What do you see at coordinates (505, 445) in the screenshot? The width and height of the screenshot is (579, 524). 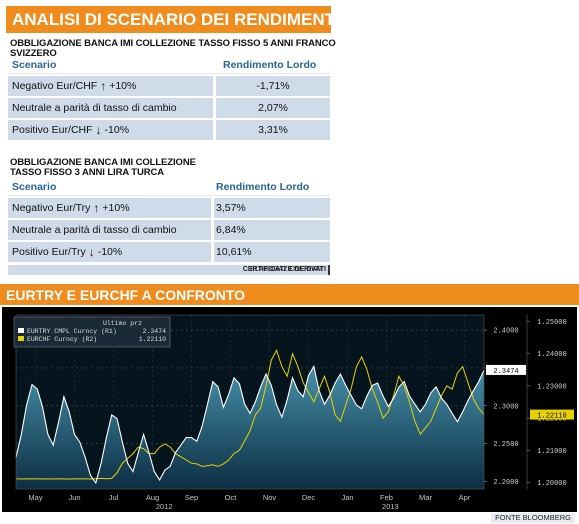 I see `r1-tick-label: 2.2500` at bounding box center [505, 445].